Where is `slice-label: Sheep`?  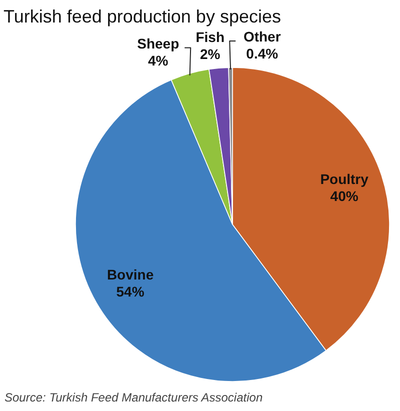
slice-label: Sheep is located at coordinates (158, 43).